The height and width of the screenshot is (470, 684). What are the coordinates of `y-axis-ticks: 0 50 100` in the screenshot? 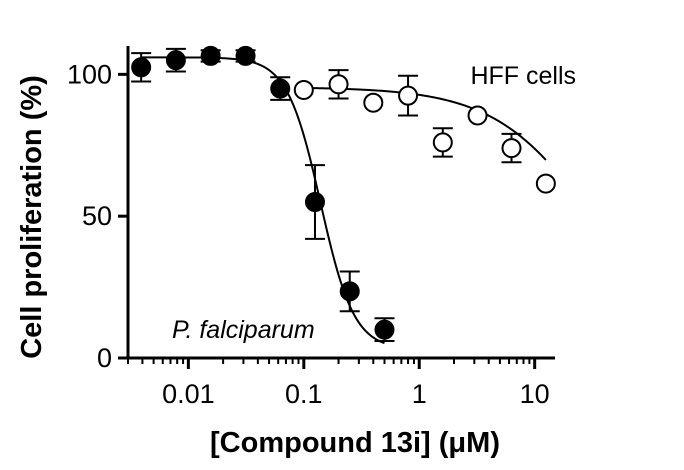 It's located at (97, 216).